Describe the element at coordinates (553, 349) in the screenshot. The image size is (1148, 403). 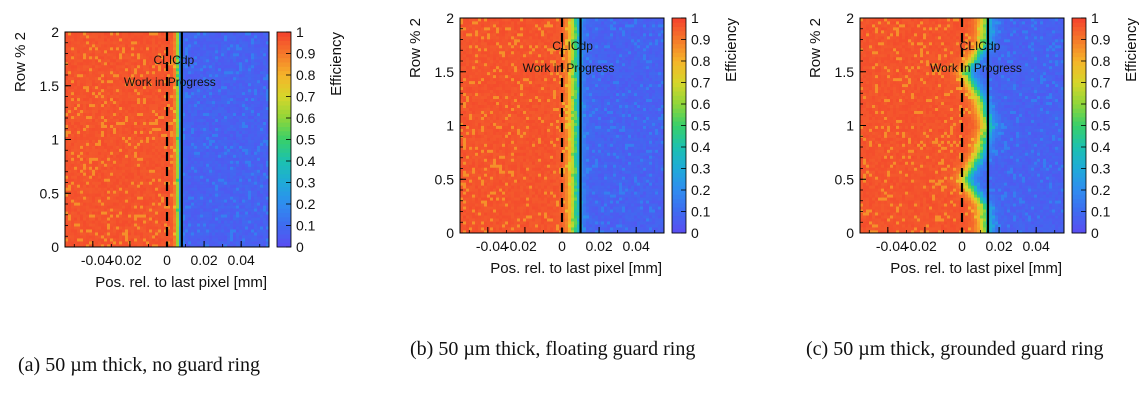
I see `caption-b: (b) 50 µm thick, floating guard ring` at that location.